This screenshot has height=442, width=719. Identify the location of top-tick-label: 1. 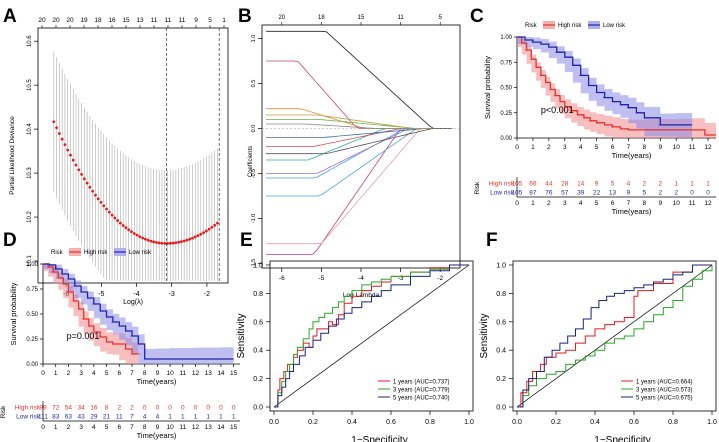
(224, 20).